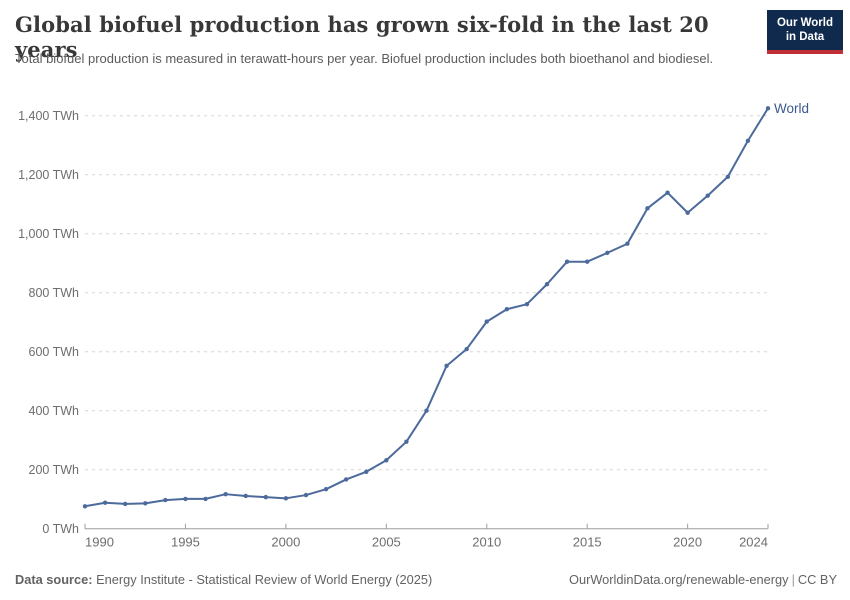 Image resolution: width=850 pixels, height=600 pixels. Describe the element at coordinates (99, 542) in the screenshot. I see `x-tick-label: 1990` at that location.